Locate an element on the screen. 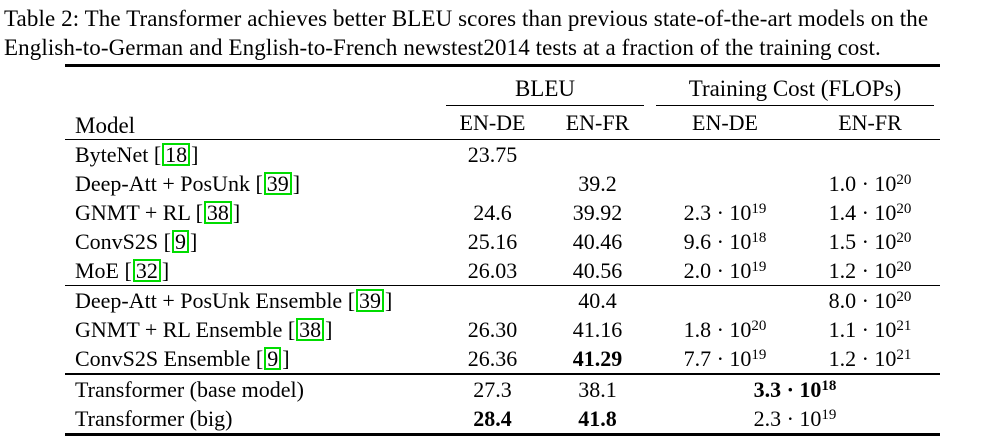 This screenshot has height=439, width=999. model-cell: ConvS2S [9] is located at coordinates (252, 241).